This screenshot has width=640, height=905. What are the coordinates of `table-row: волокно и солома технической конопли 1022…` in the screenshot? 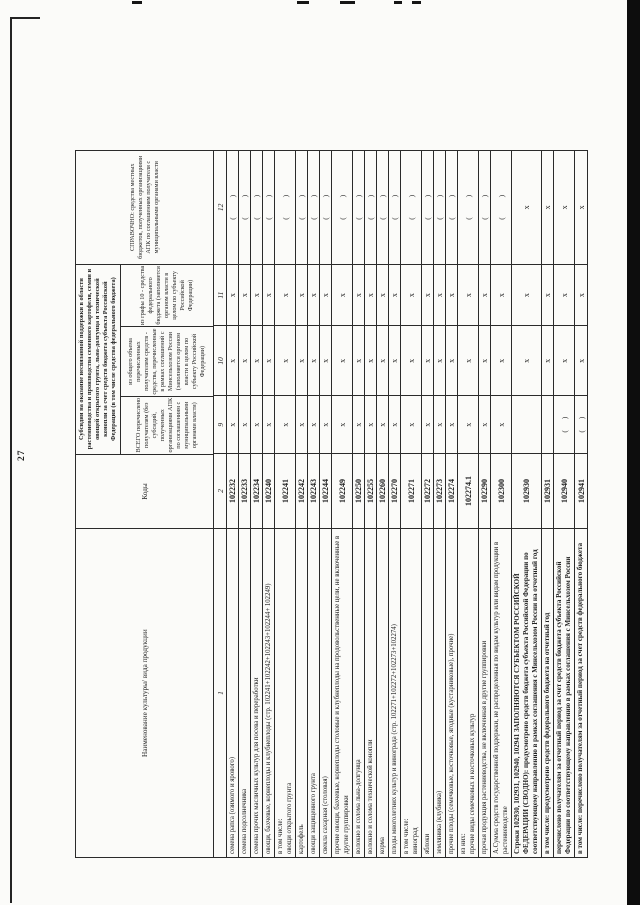 It's located at (371, 504).